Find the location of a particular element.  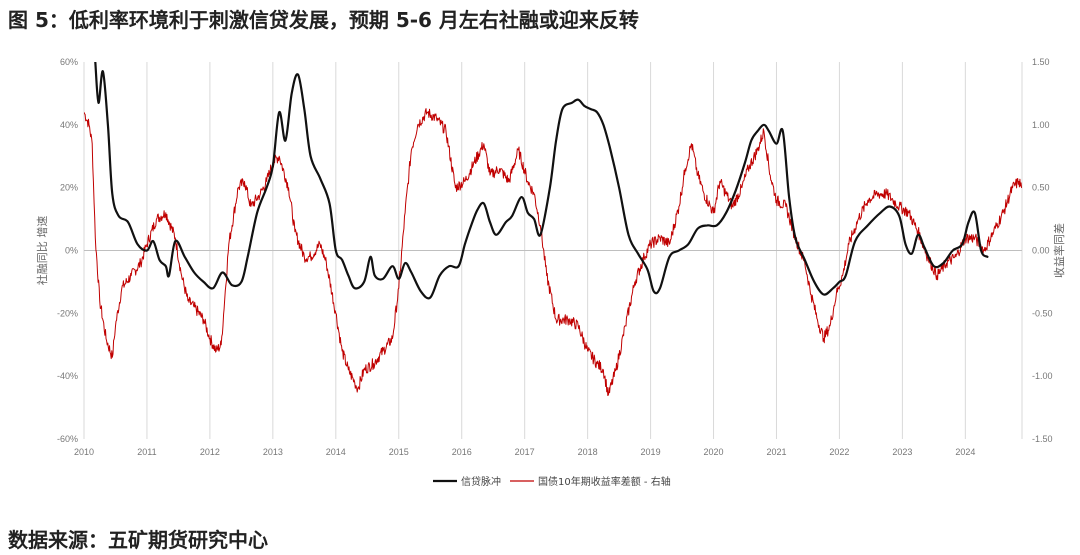

y-tick-left: -60% is located at coordinates (67, 439).